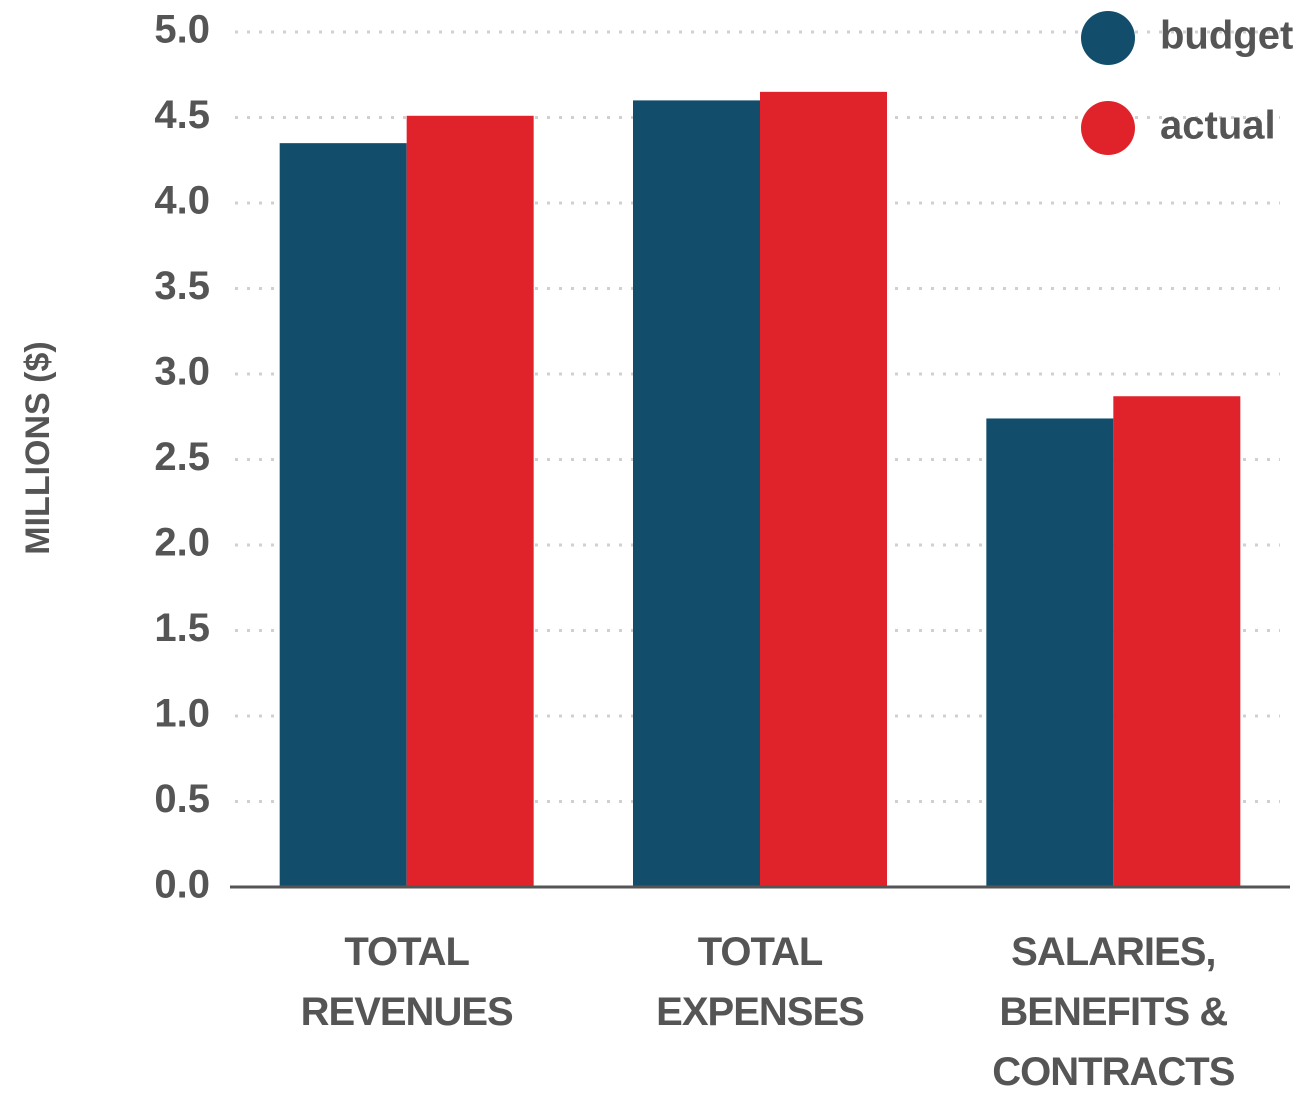  Describe the element at coordinates (182, 286) in the screenshot. I see `y-tick-label: 3.5` at that location.